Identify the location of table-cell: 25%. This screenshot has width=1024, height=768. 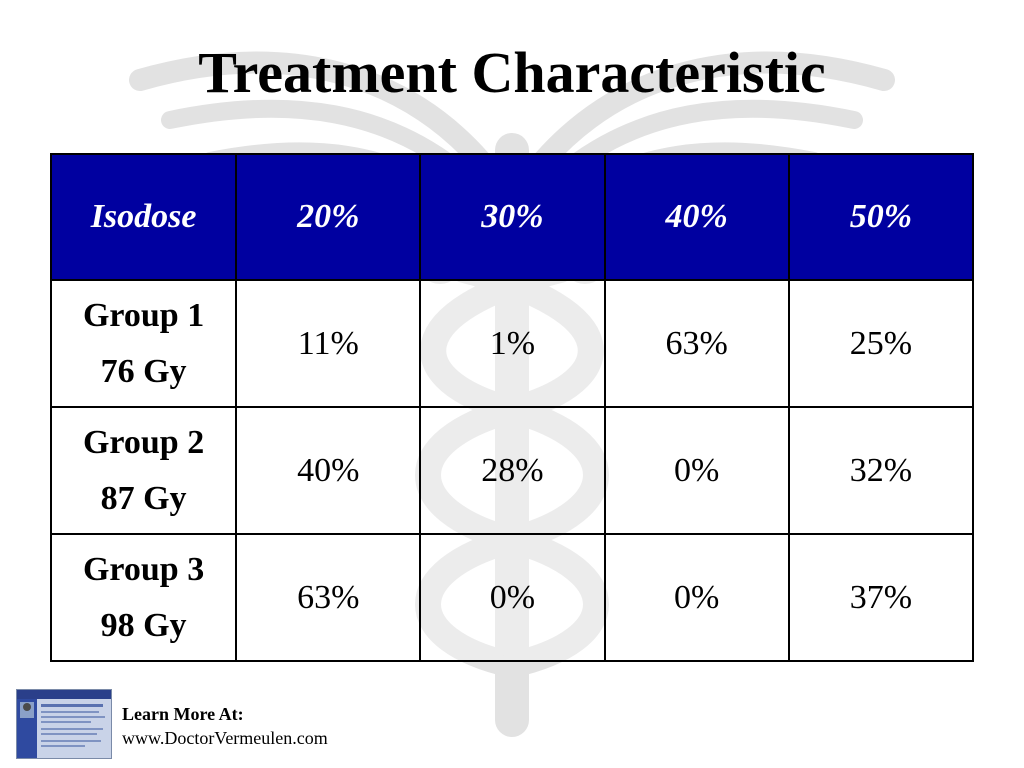
(881, 343).